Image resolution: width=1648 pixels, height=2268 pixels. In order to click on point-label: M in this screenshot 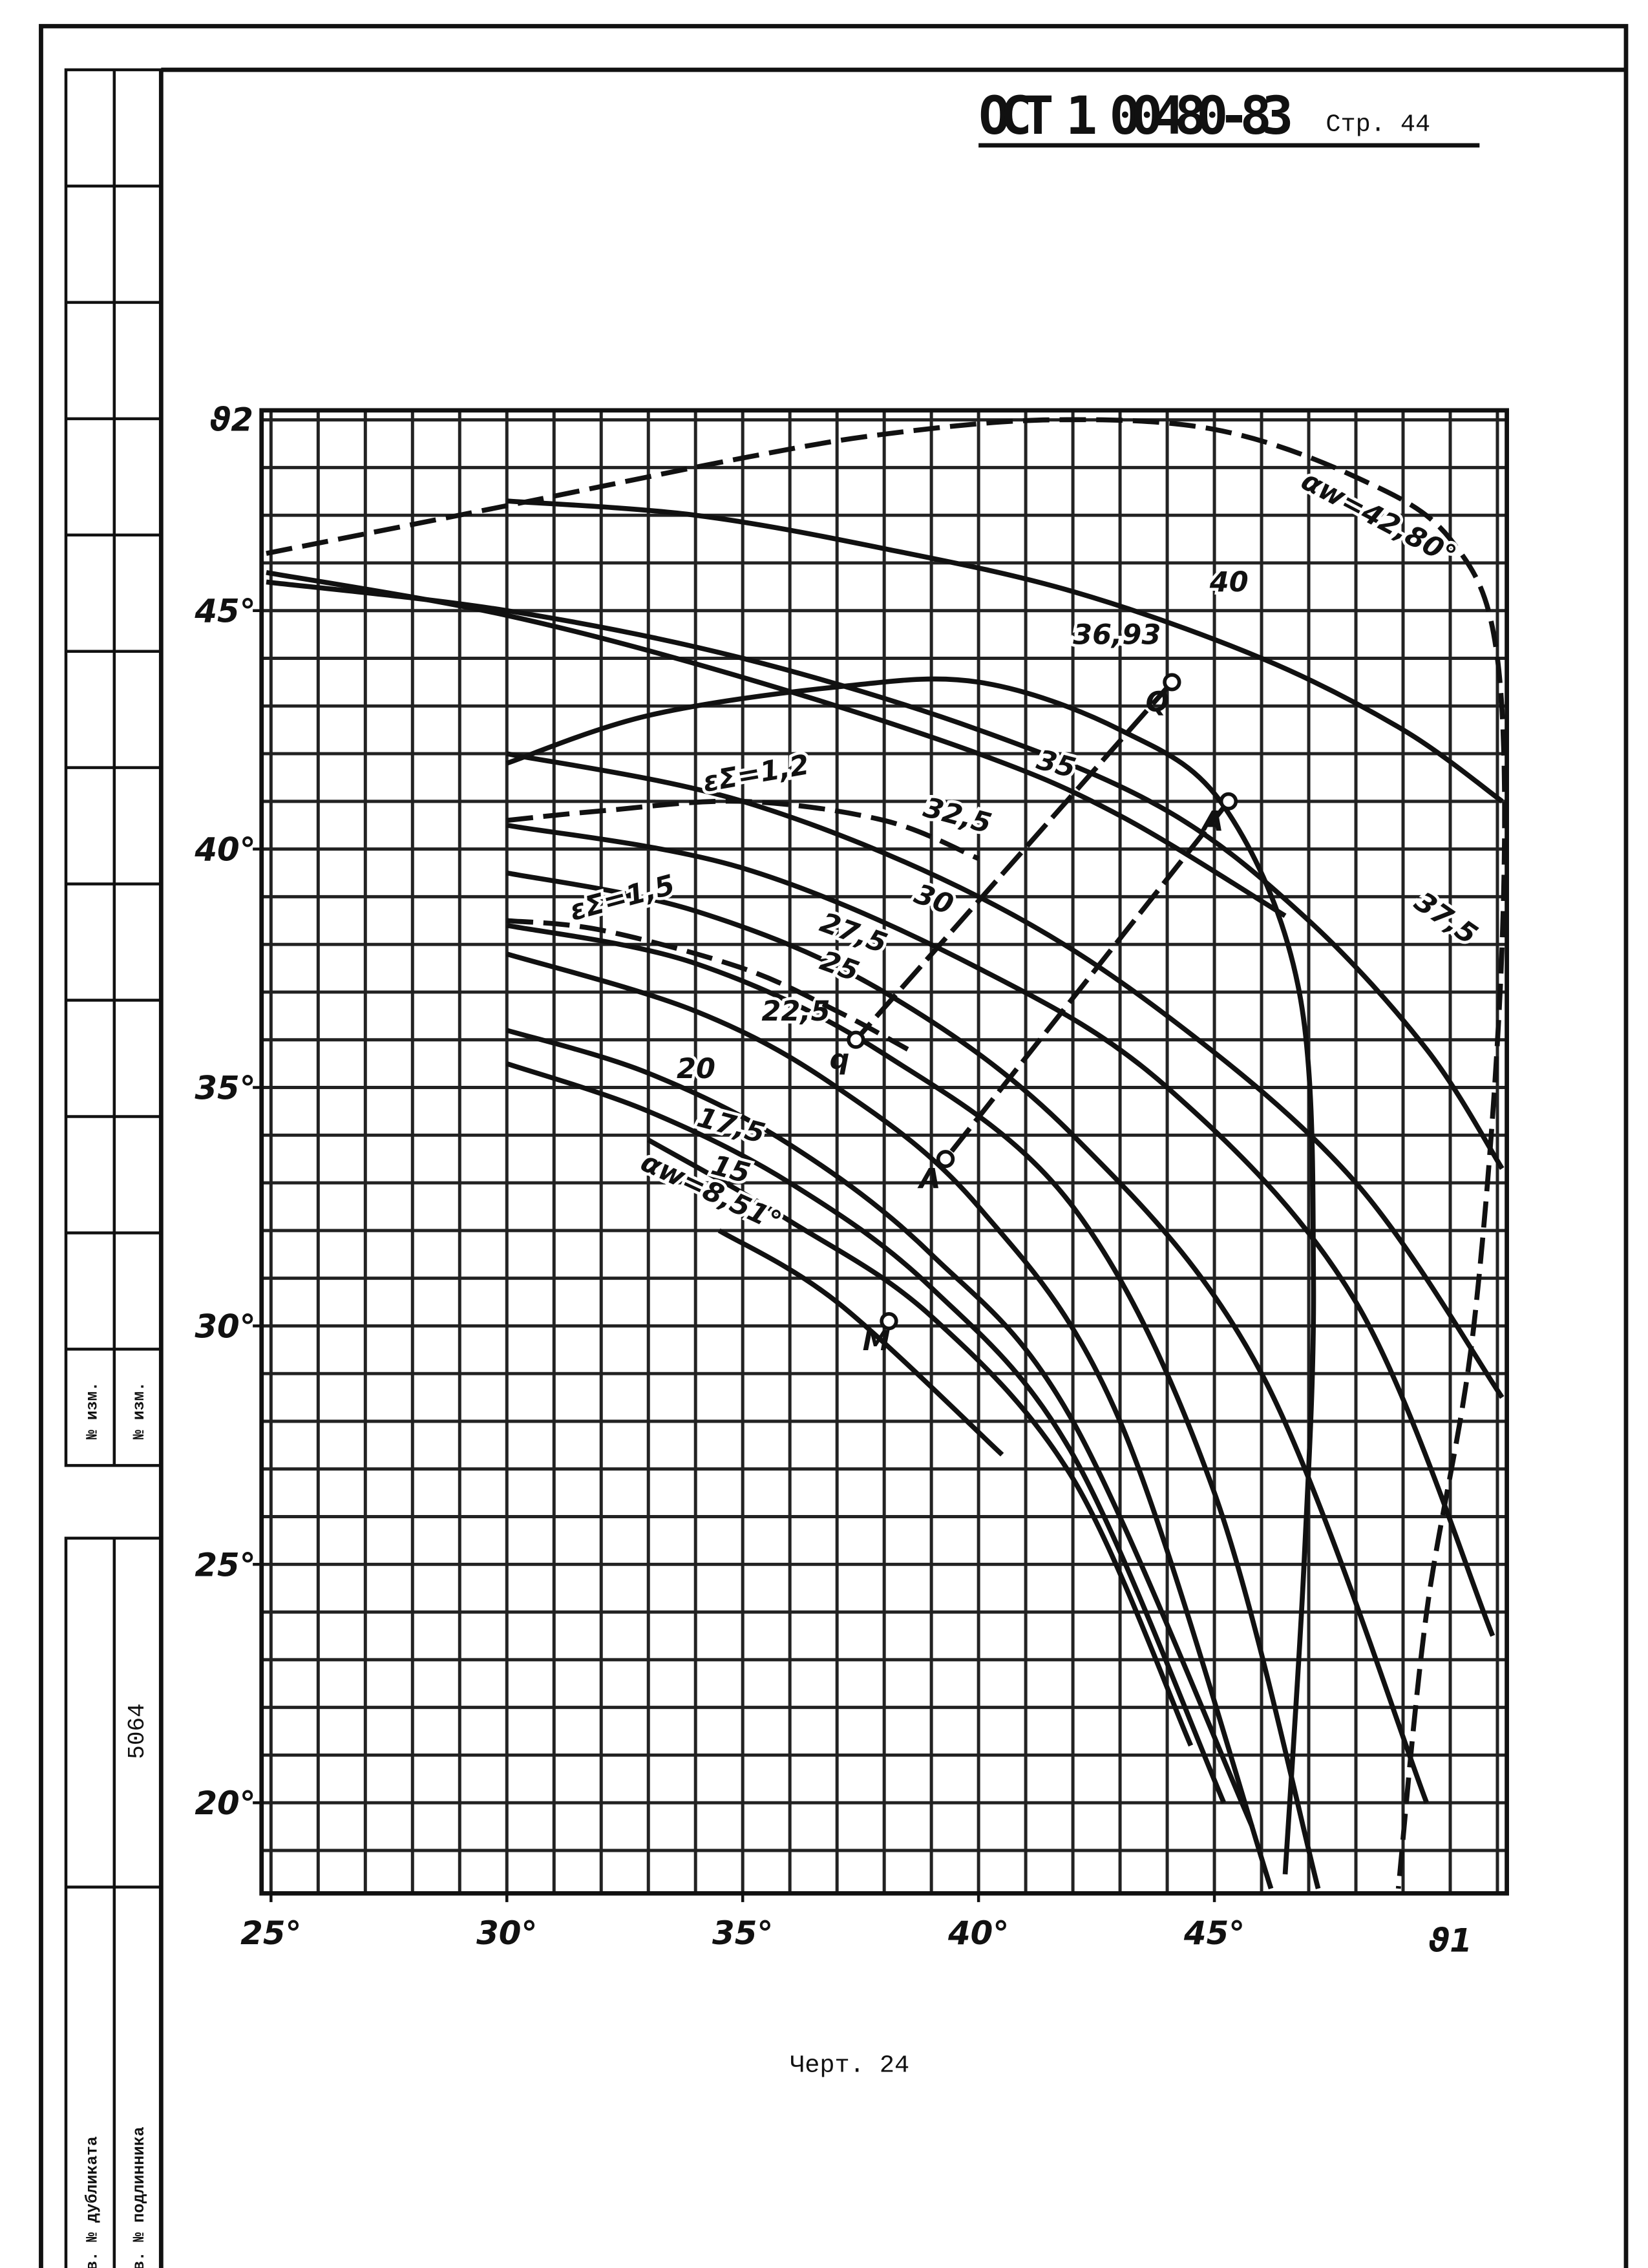, I will do `click(877, 1341)`.